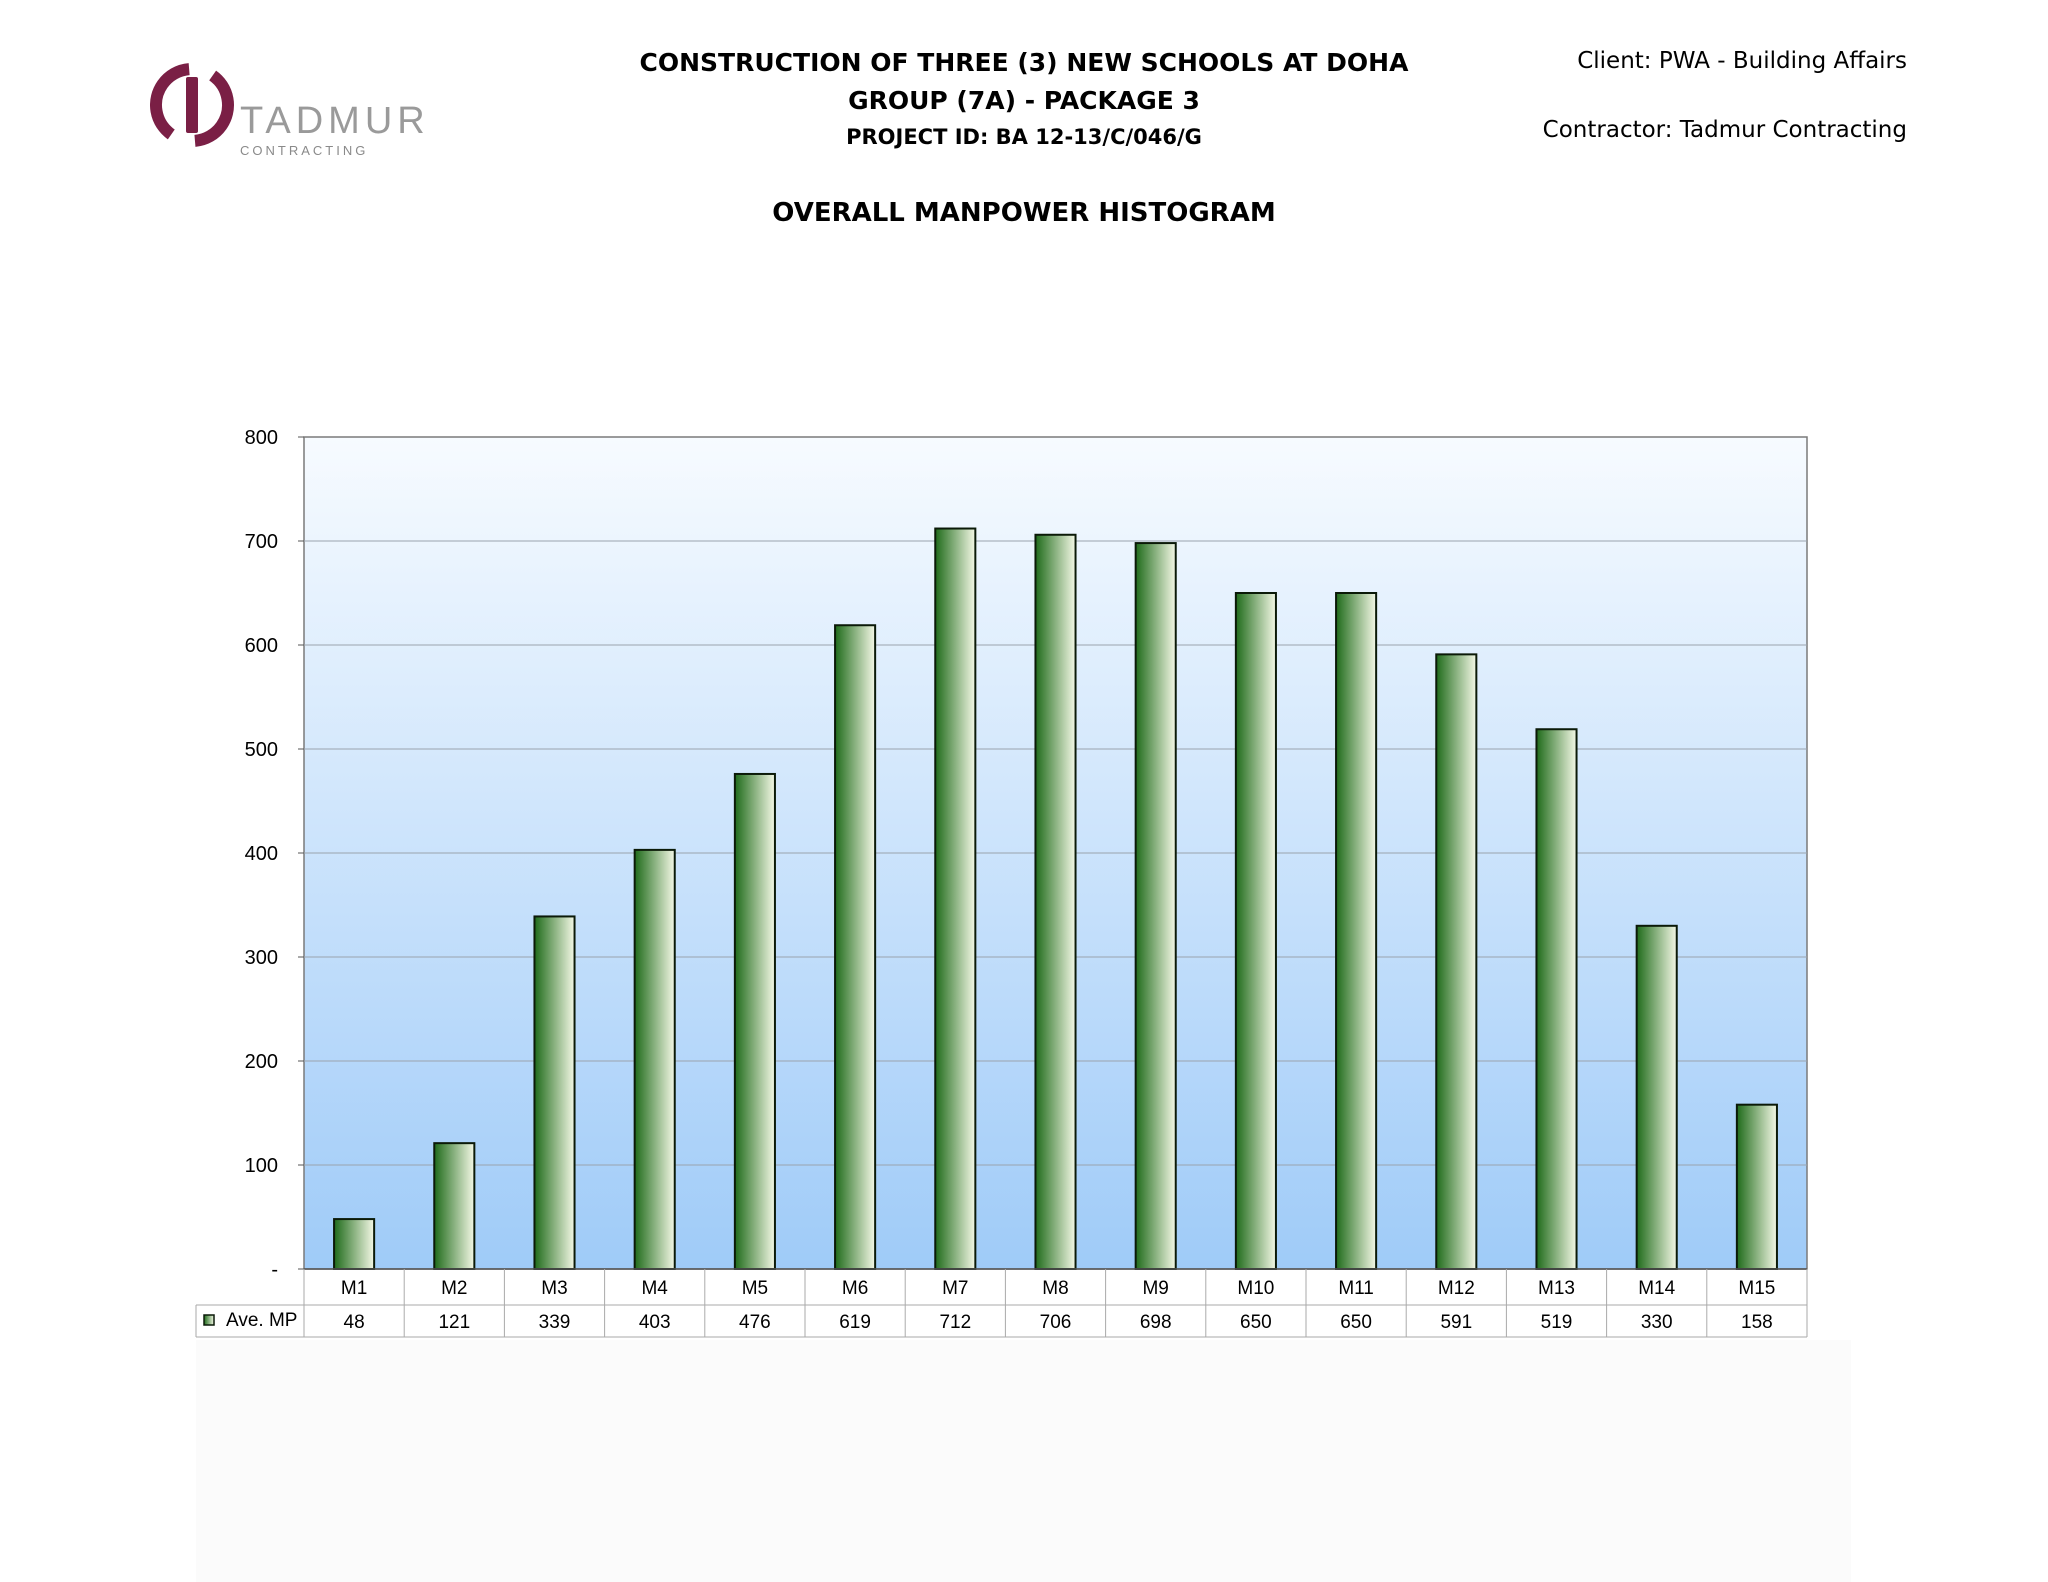 Image resolution: width=2048 pixels, height=1582 pixels. I want to click on y-tick-label: 600, so click(261, 646).